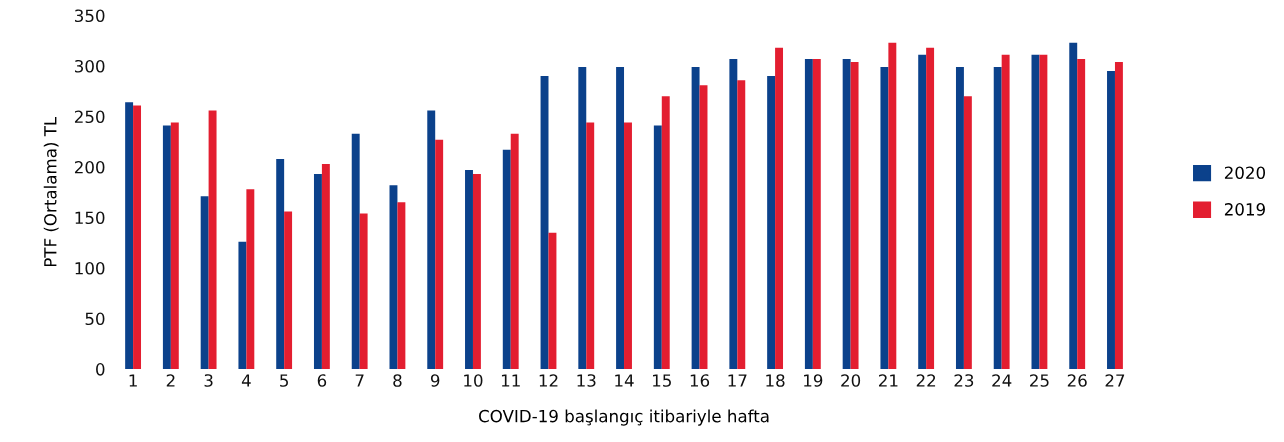  I want to click on legend-label: 2019, so click(1244, 209).